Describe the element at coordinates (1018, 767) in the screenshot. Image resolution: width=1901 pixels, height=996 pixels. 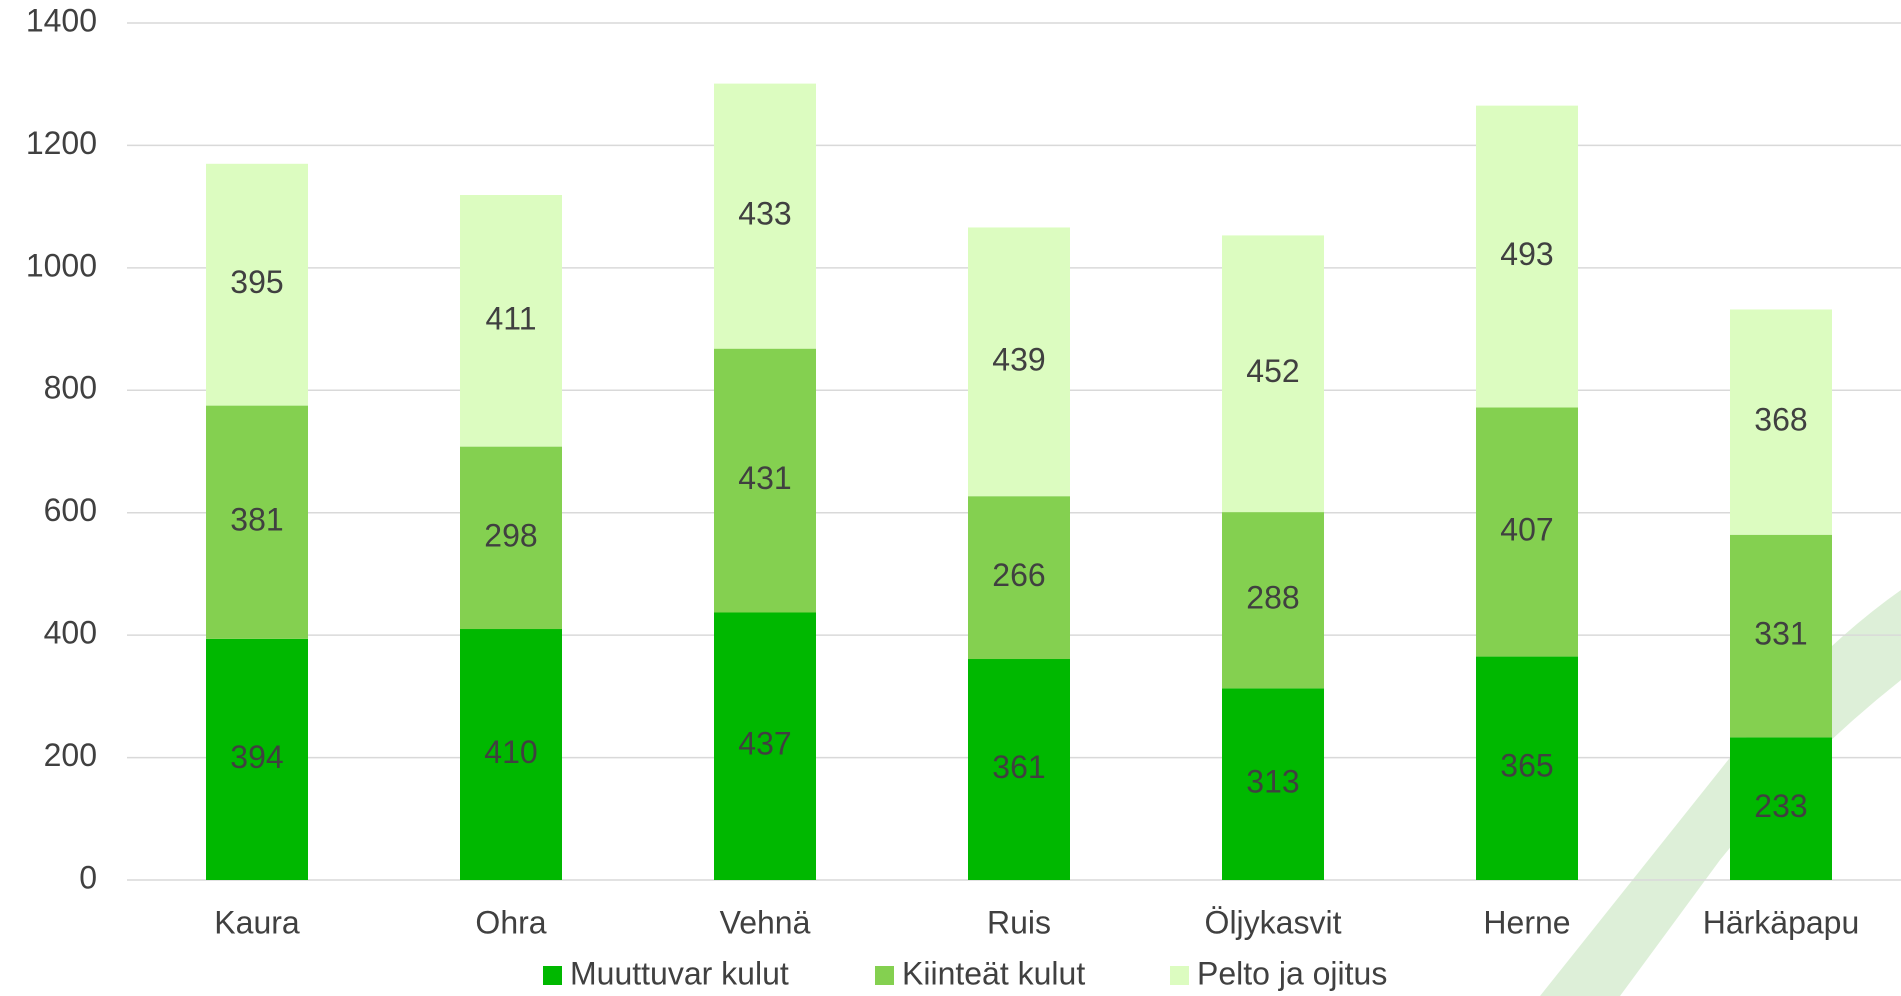
I see `data-label: 361` at that location.